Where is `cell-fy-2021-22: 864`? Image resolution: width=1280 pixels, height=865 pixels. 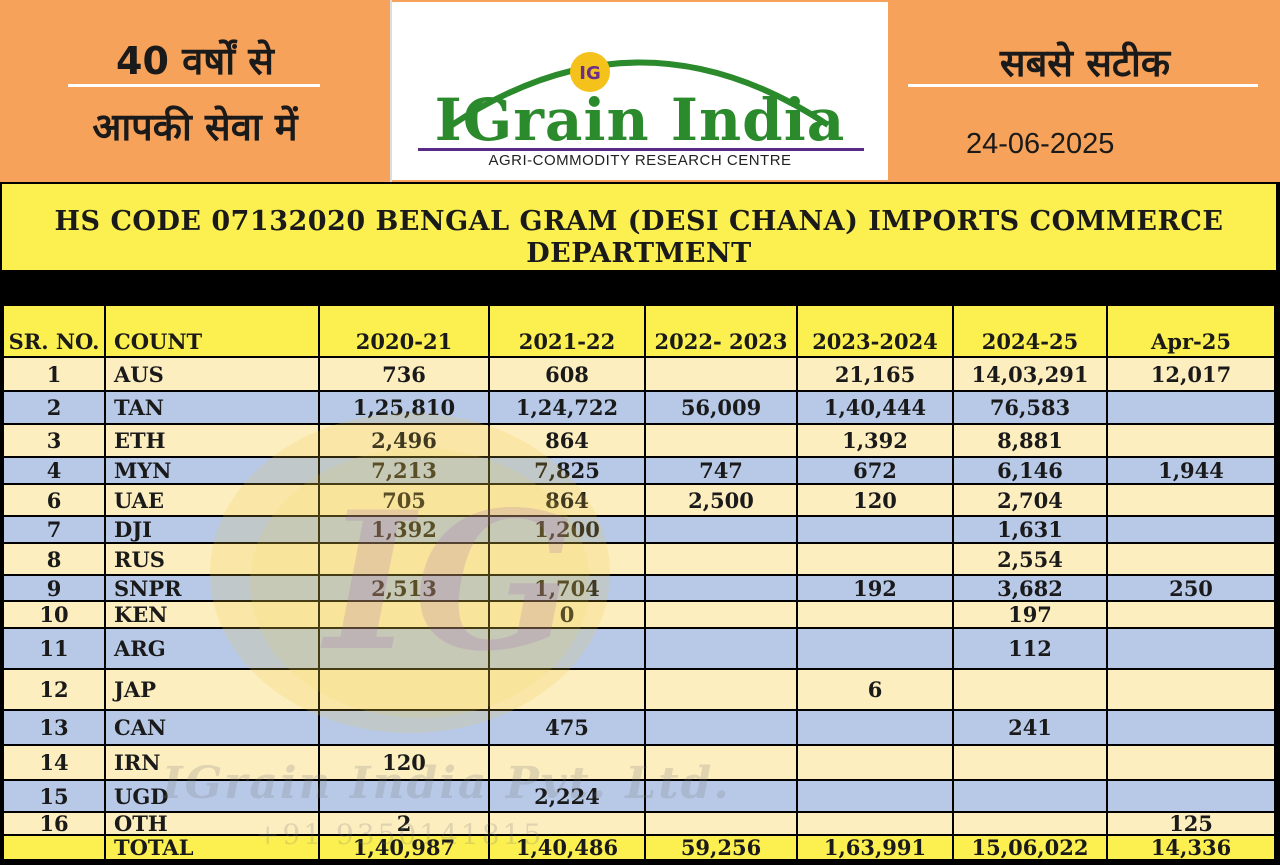 cell-fy-2021-22: 864 is located at coordinates (568, 501).